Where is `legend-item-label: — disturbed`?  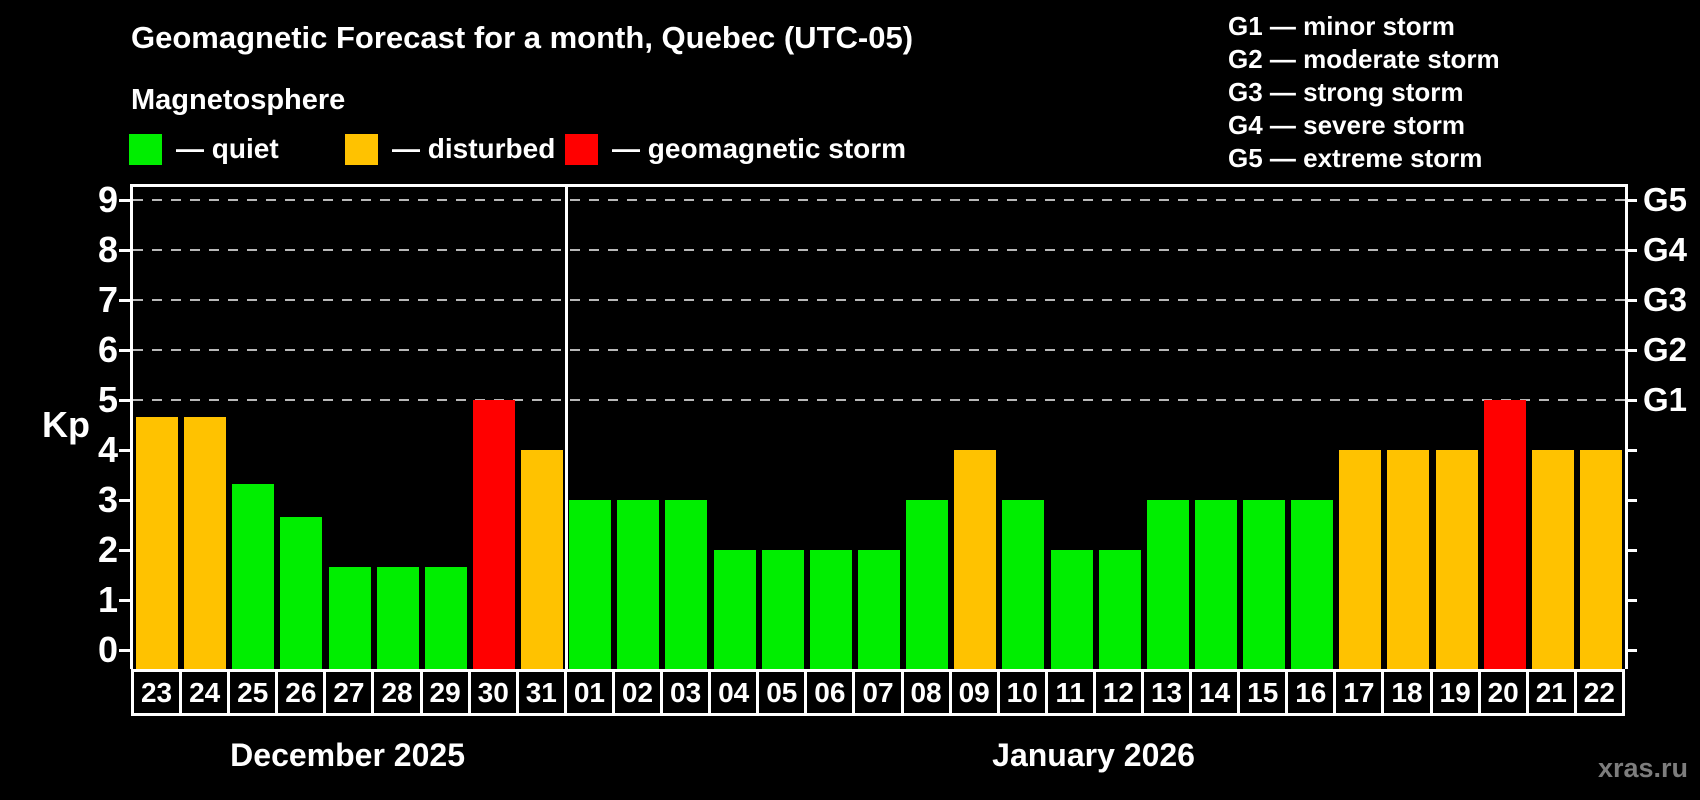 legend-item-label: — disturbed is located at coordinates (474, 148).